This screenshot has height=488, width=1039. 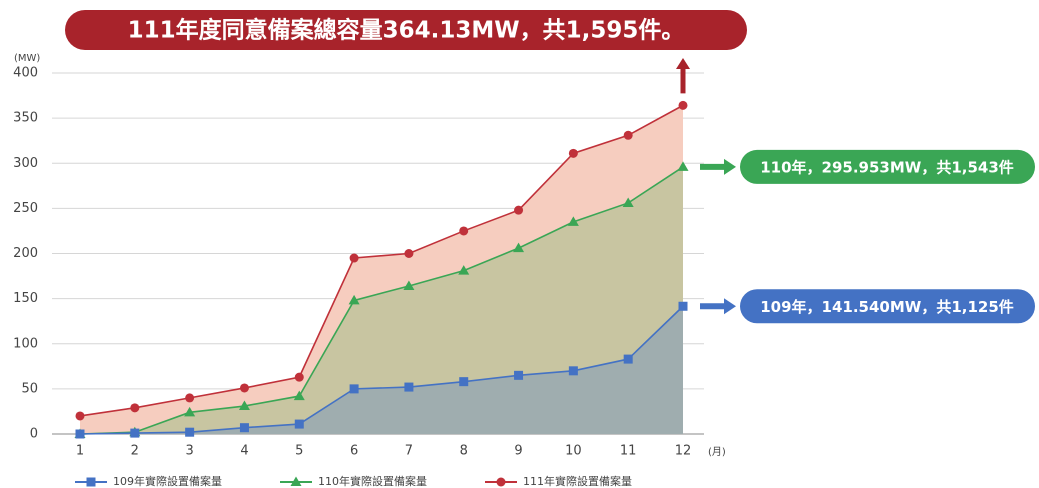 I want to click on legend-label: 109年實際設置備案量, so click(x=167, y=481).